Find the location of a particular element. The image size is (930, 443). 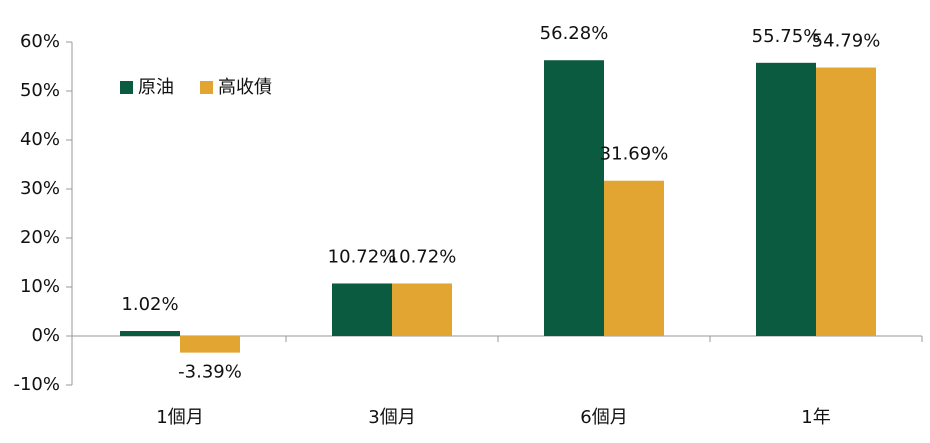

legend-label: 高收債 is located at coordinates (245, 87).